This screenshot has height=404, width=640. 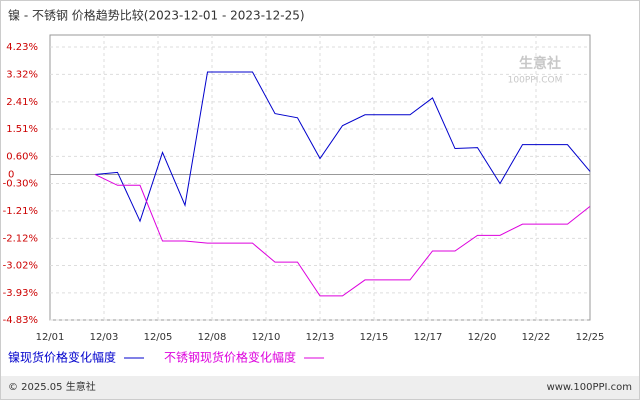 I want to click on x-tick-label: 12/03, so click(x=104, y=337).